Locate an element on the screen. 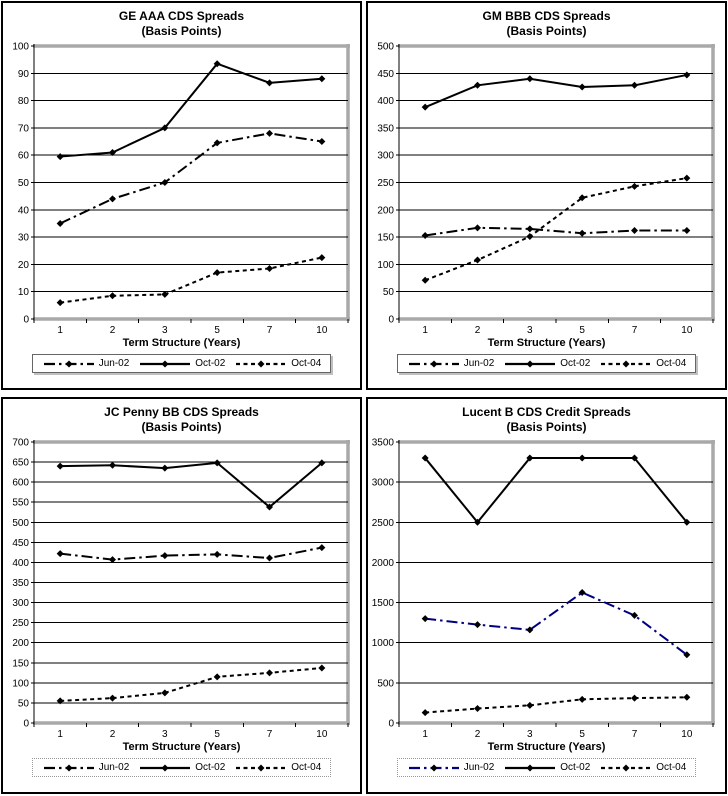  svg-text: 60 is located at coordinates (23, 156).